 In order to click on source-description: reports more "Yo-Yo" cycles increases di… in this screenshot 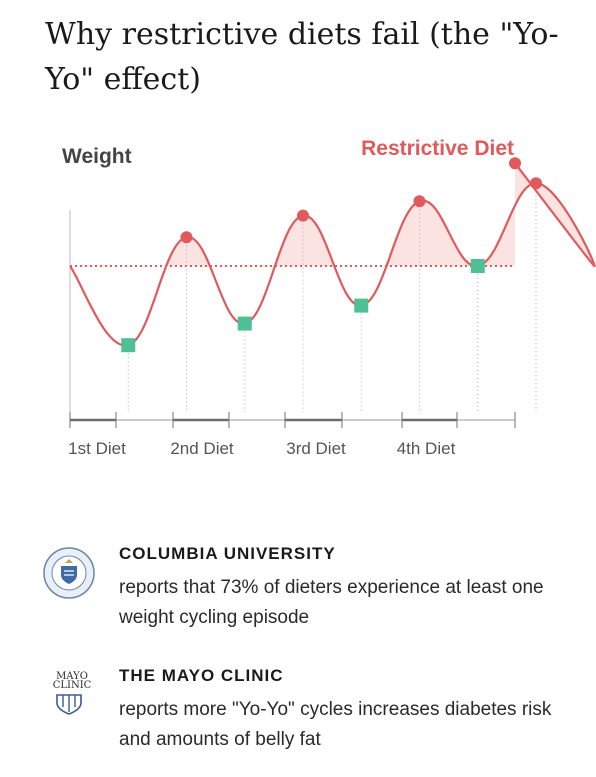, I will do `click(335, 724)`.